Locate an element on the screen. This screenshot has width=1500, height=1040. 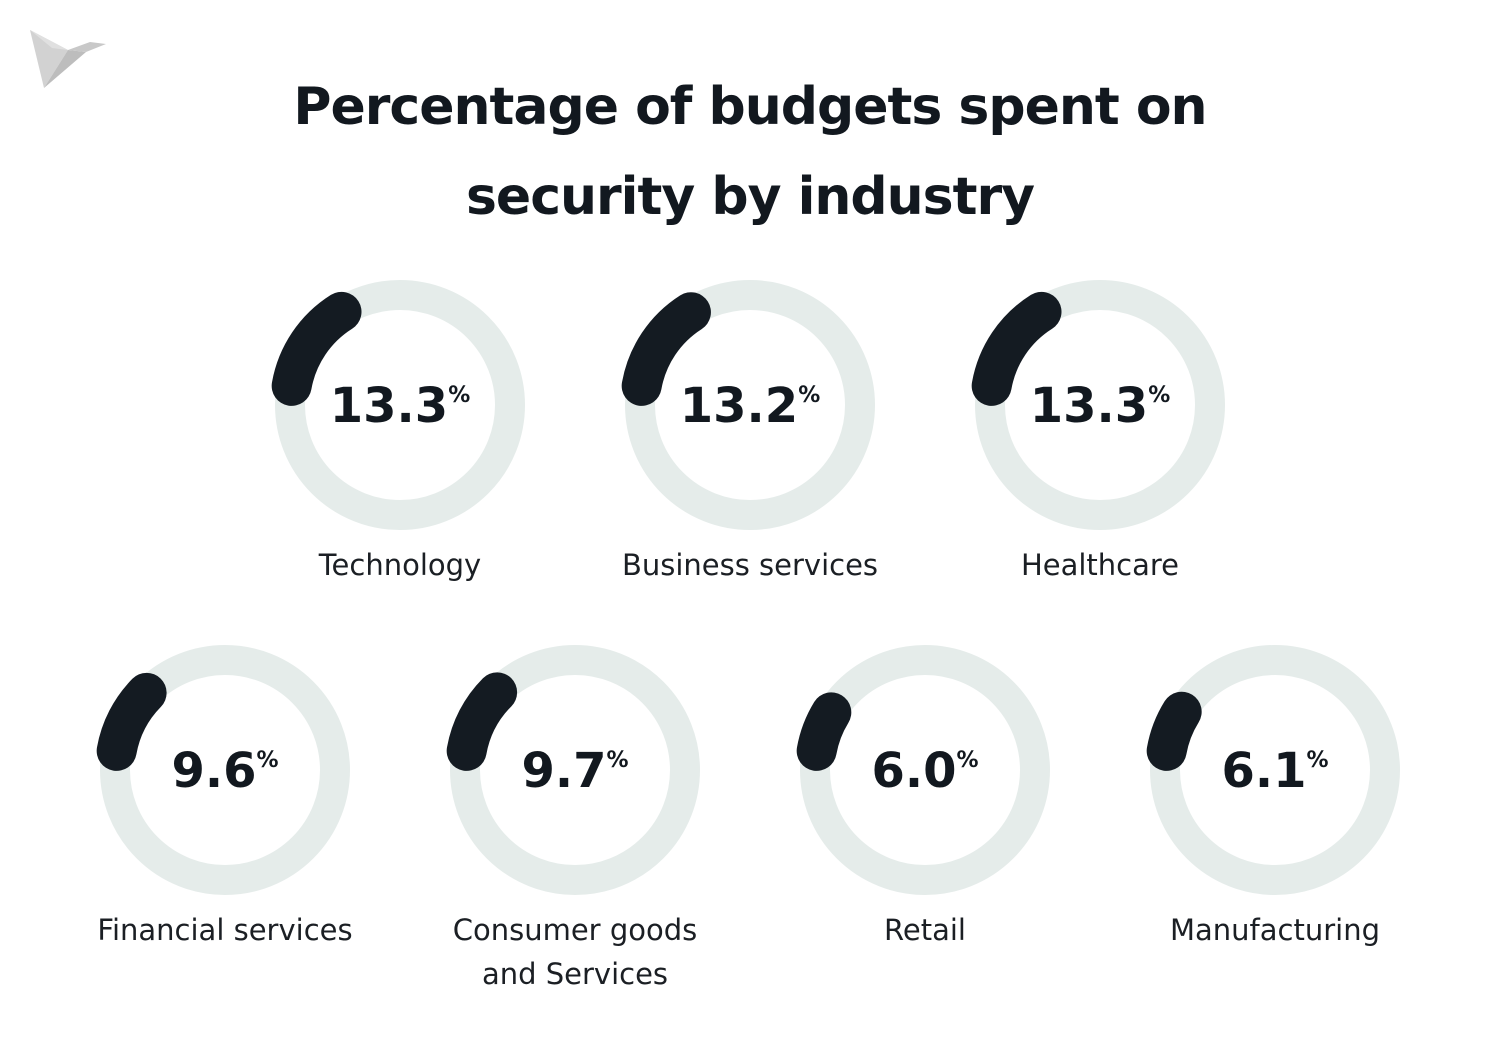
donut-gauge: 6.1% Manufacturing is located at coordinates (1273, 796).